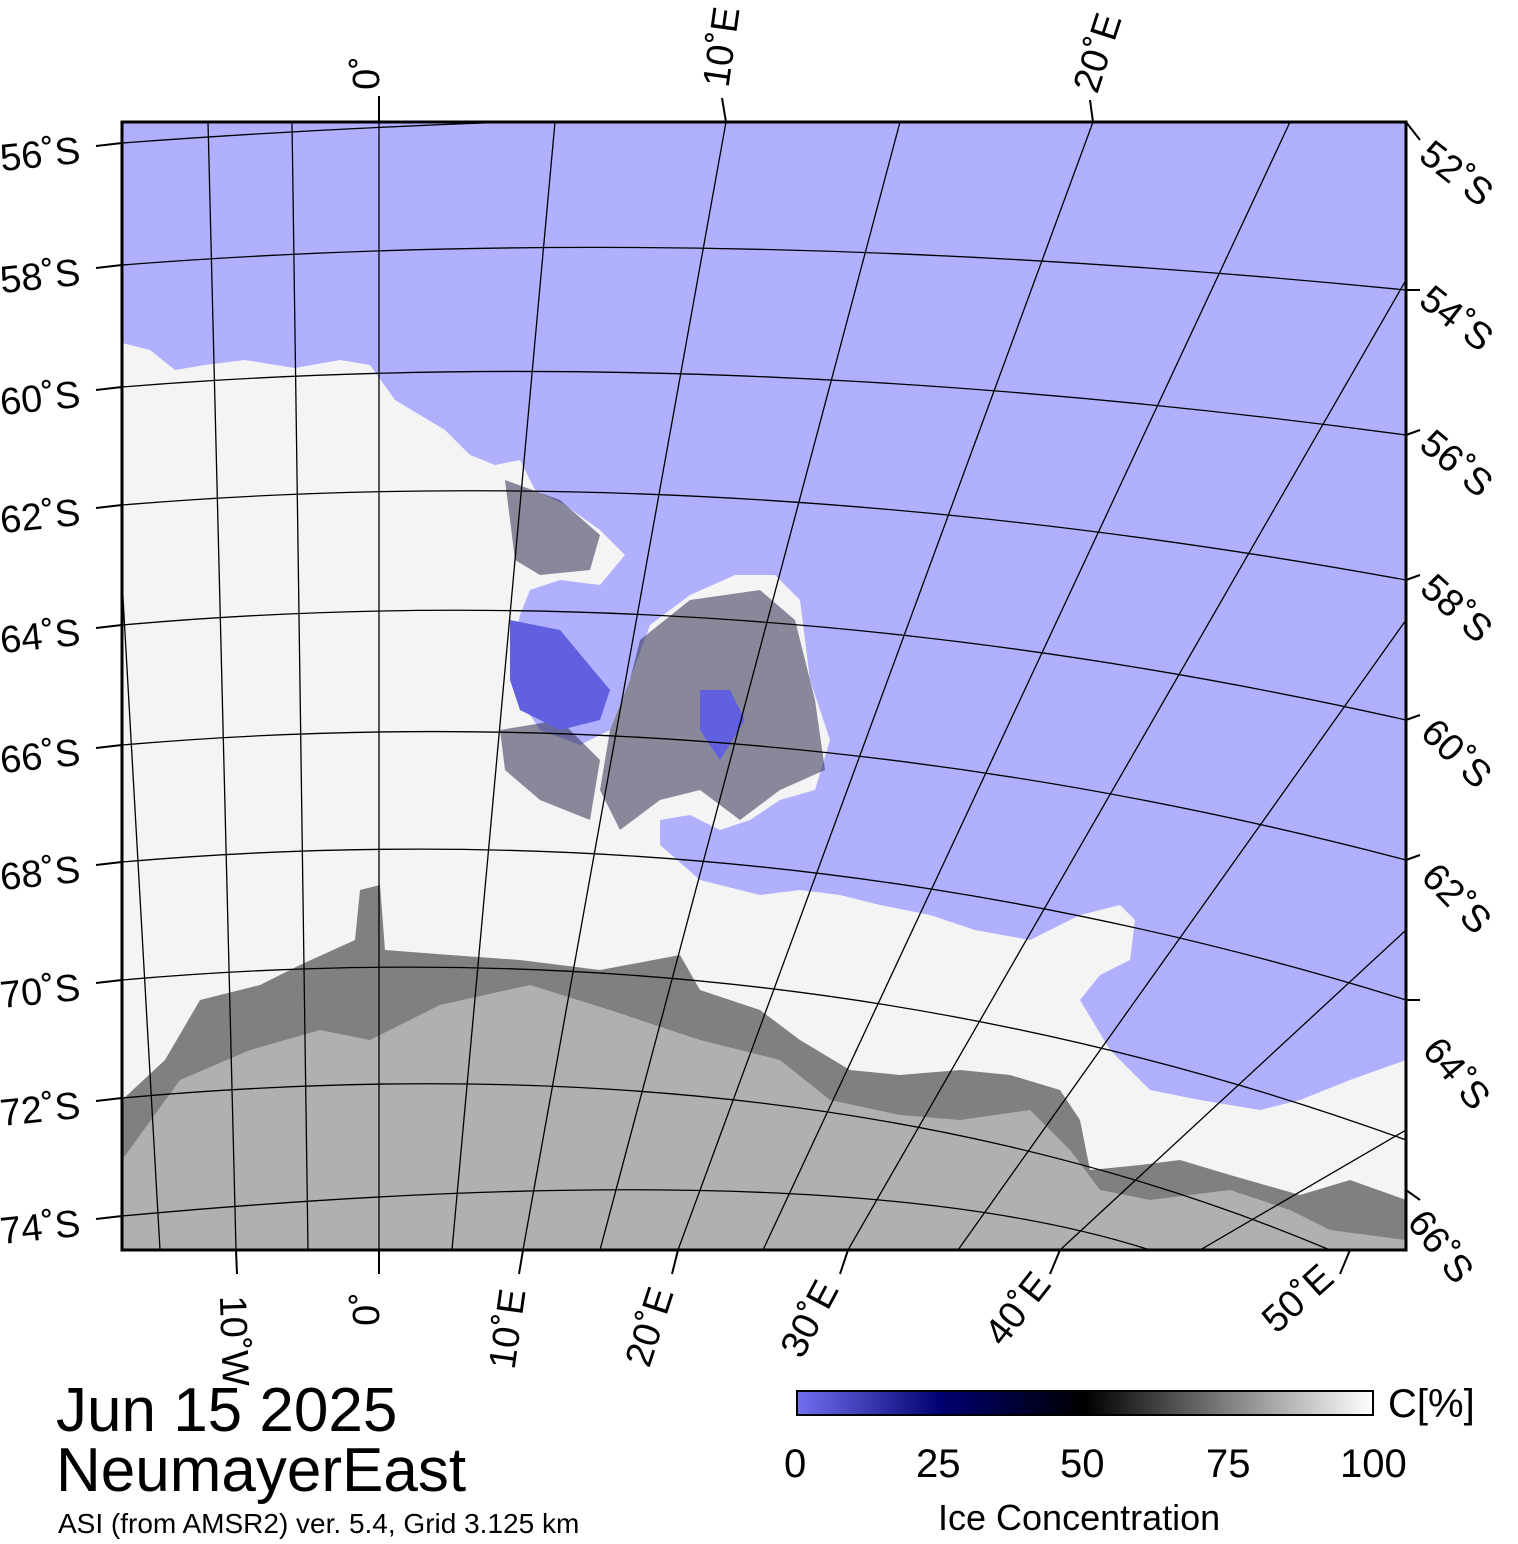 The height and width of the screenshot is (1544, 1518). Describe the element at coordinates (627, 690) in the screenshot. I see `polynya-water` at that location.